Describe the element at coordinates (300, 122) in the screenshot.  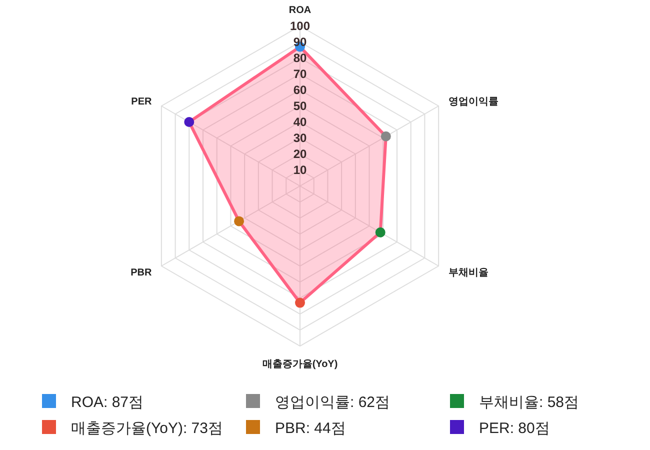
I see `y-tick-label: 40` at that location.